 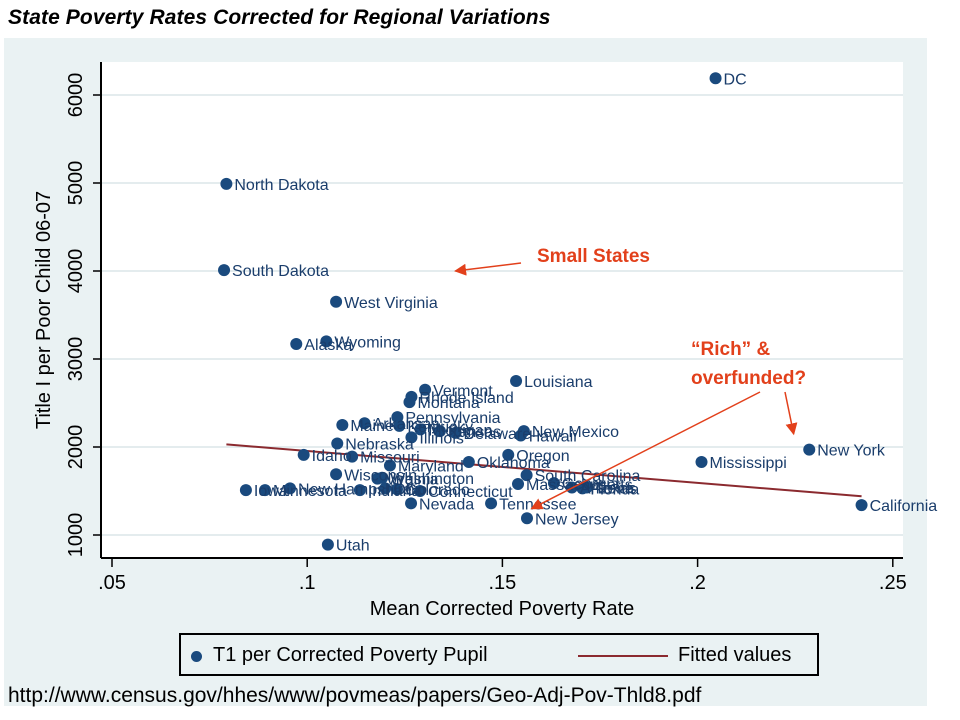 I want to click on point-label: Illinois, so click(x=441, y=438).